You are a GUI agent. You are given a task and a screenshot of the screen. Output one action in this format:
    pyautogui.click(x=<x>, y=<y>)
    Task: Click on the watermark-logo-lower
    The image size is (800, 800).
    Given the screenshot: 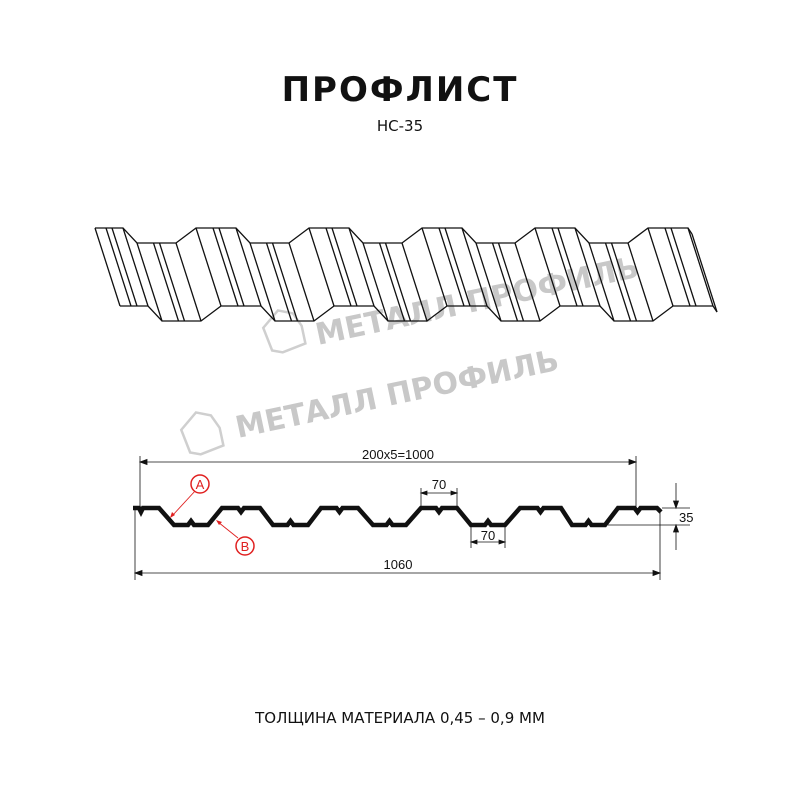 What is the action you would take?
    pyautogui.click(x=202, y=433)
    